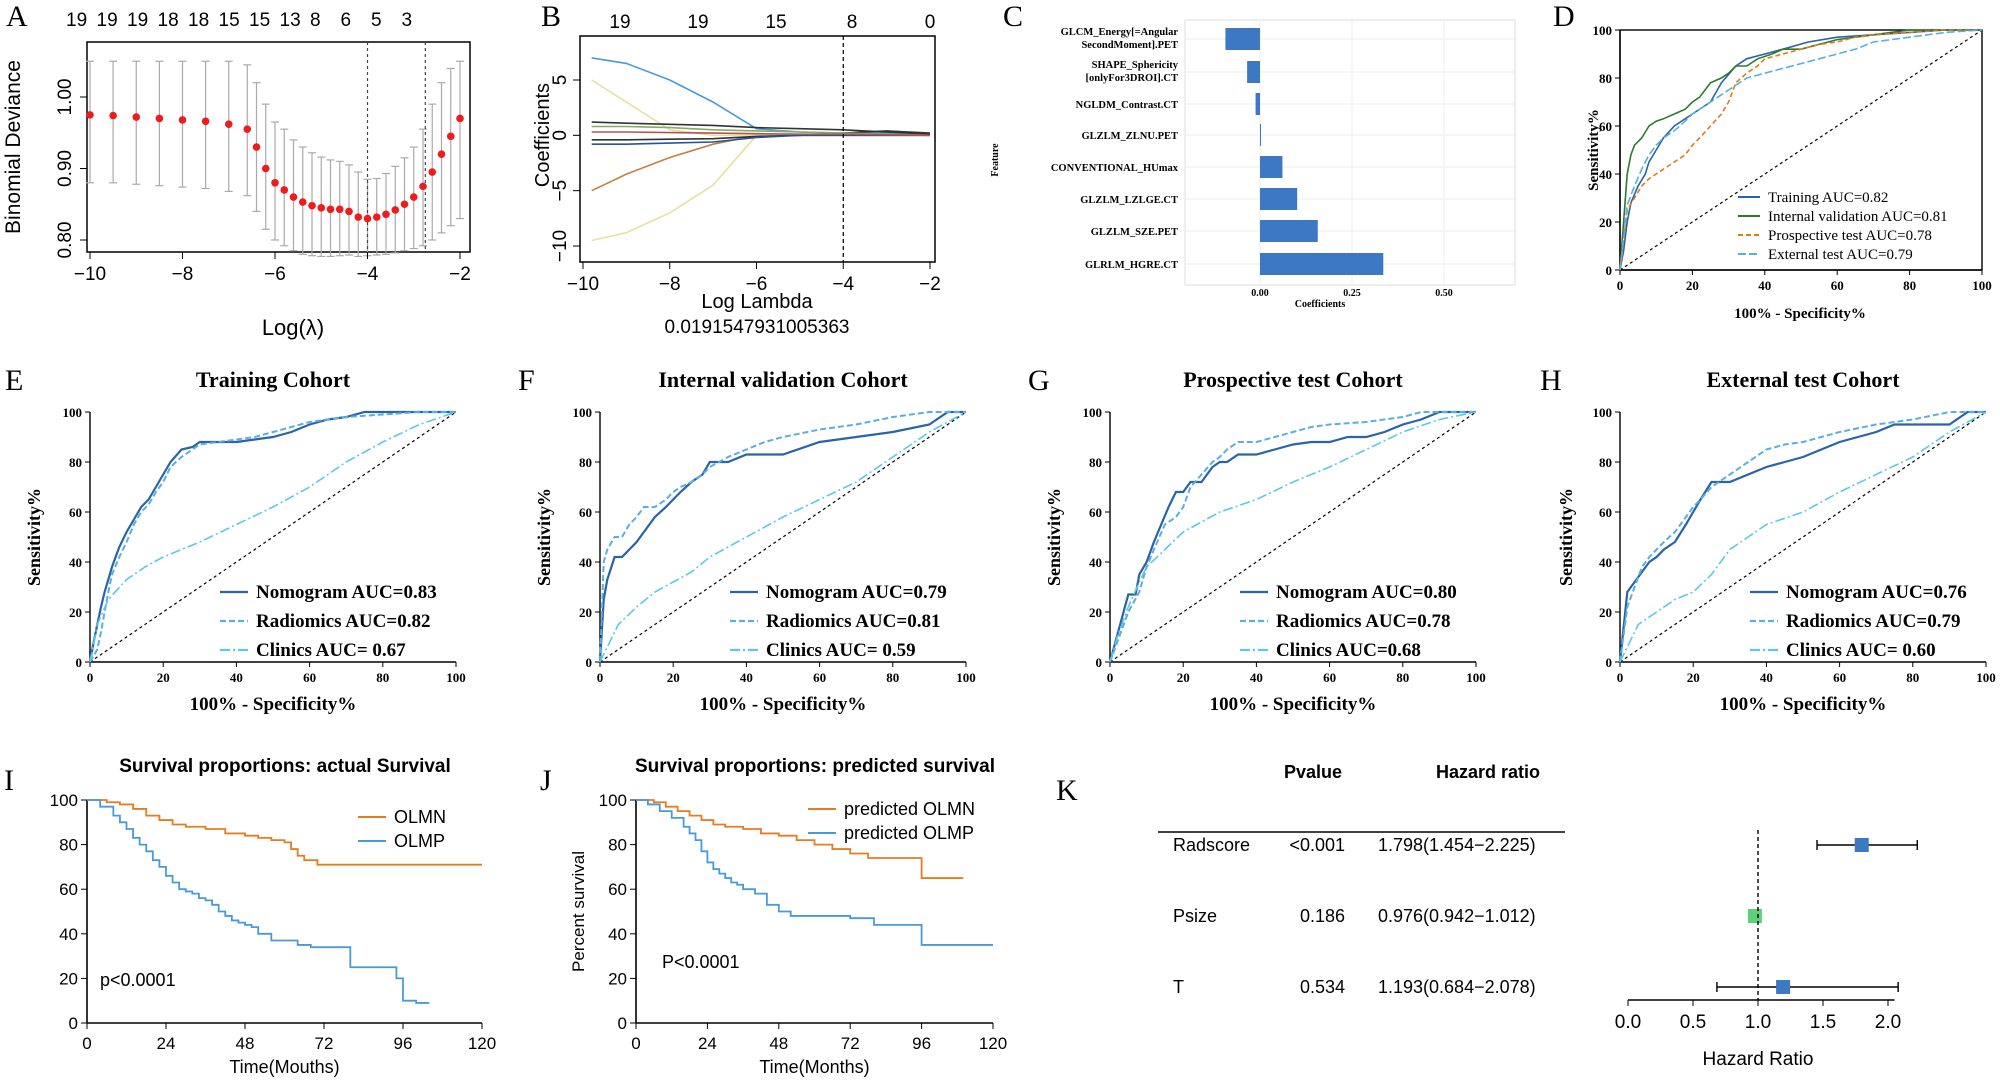 Image resolution: width=2000 pixels, height=1080 pixels. I want to click on top-count-label: 18, so click(168, 20).